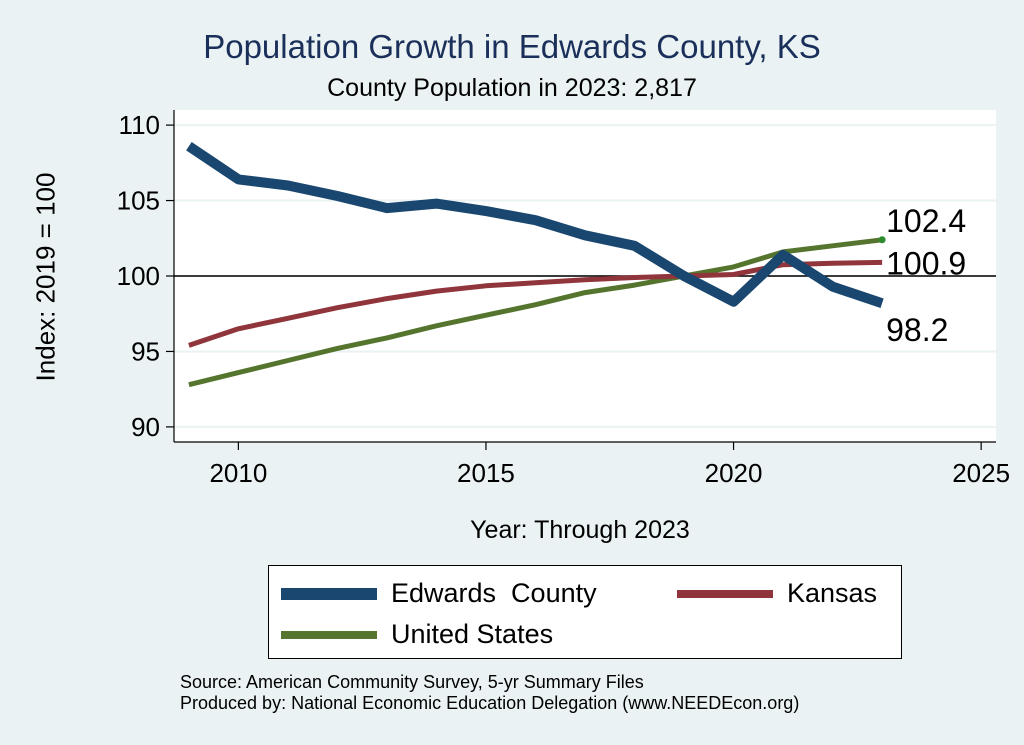  Describe the element at coordinates (45, 277) in the screenshot. I see `y-axis-label: Index: 2019 = 100` at that location.